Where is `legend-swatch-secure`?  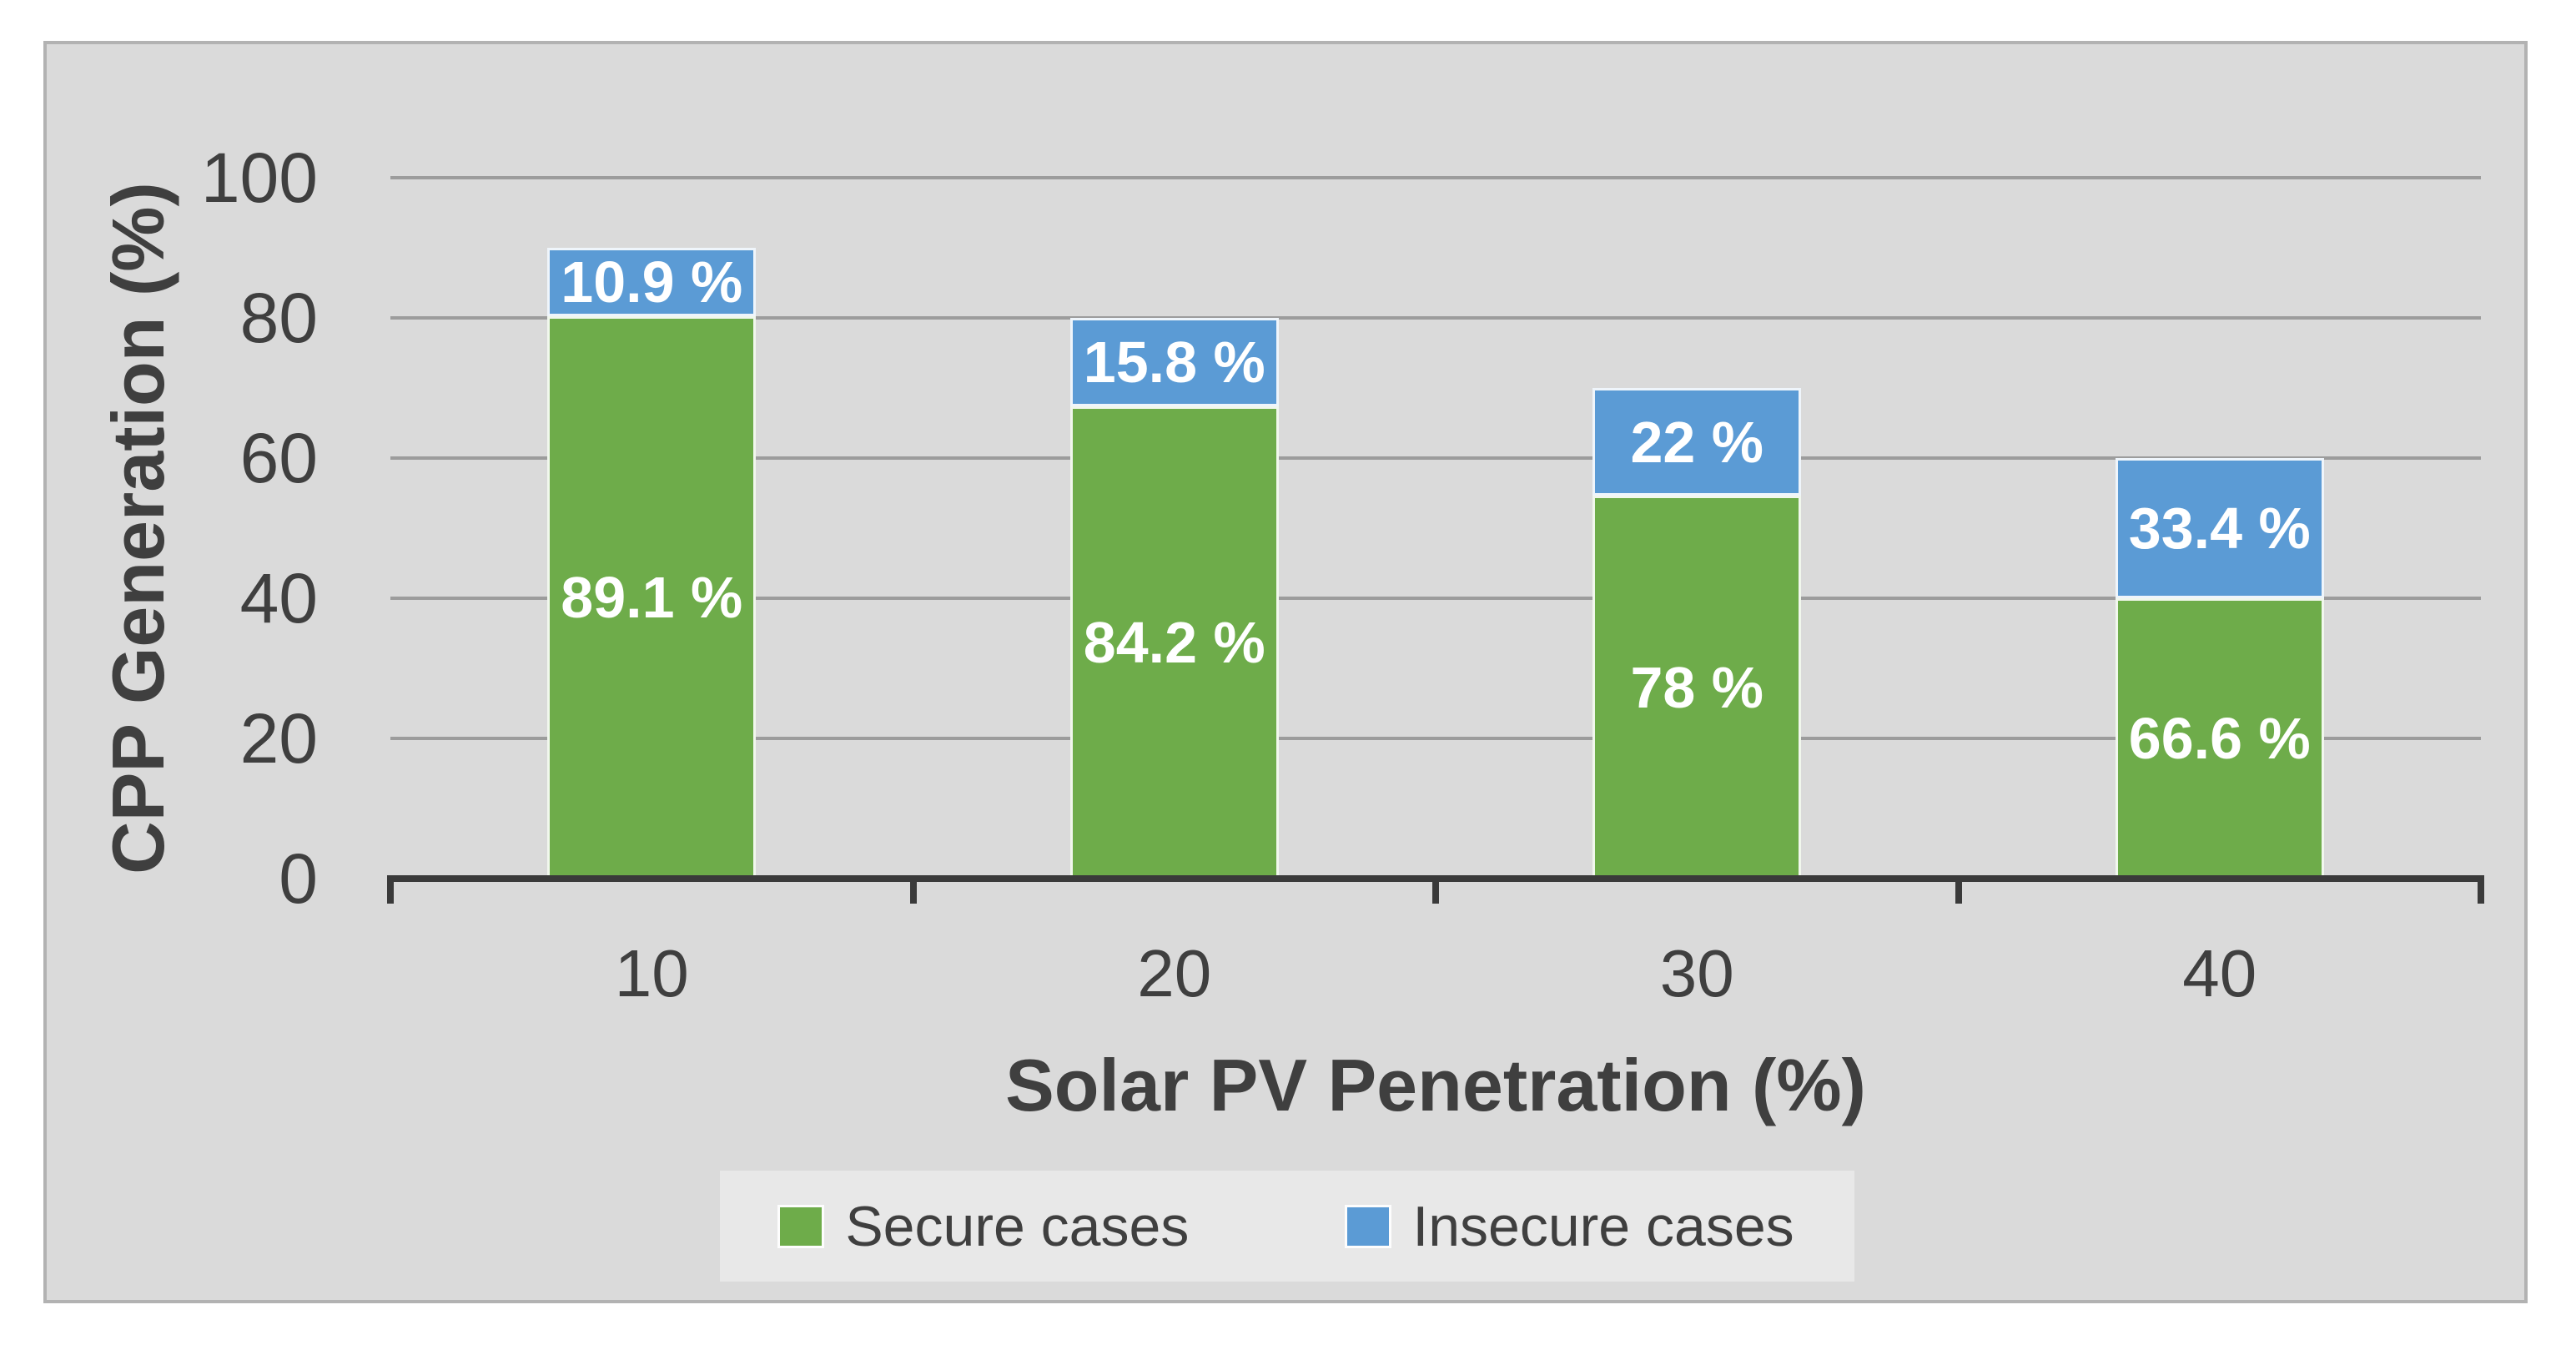 legend-swatch-secure is located at coordinates (801, 1226).